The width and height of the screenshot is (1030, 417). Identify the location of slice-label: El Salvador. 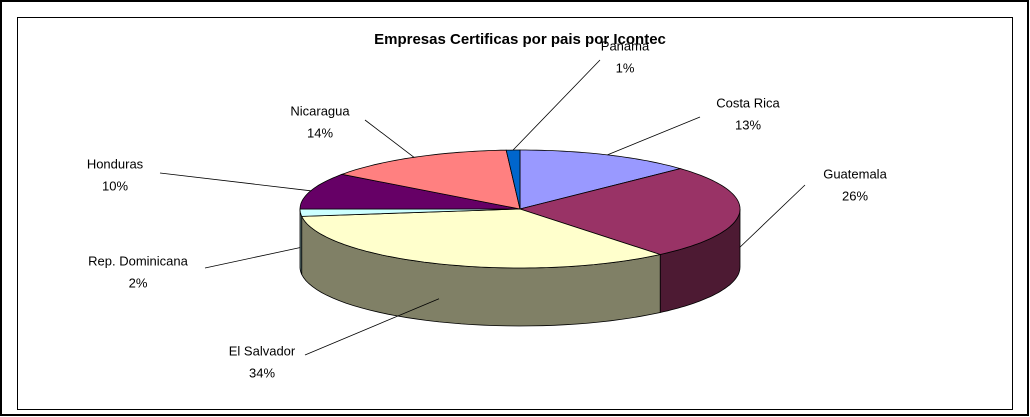
(262, 350).